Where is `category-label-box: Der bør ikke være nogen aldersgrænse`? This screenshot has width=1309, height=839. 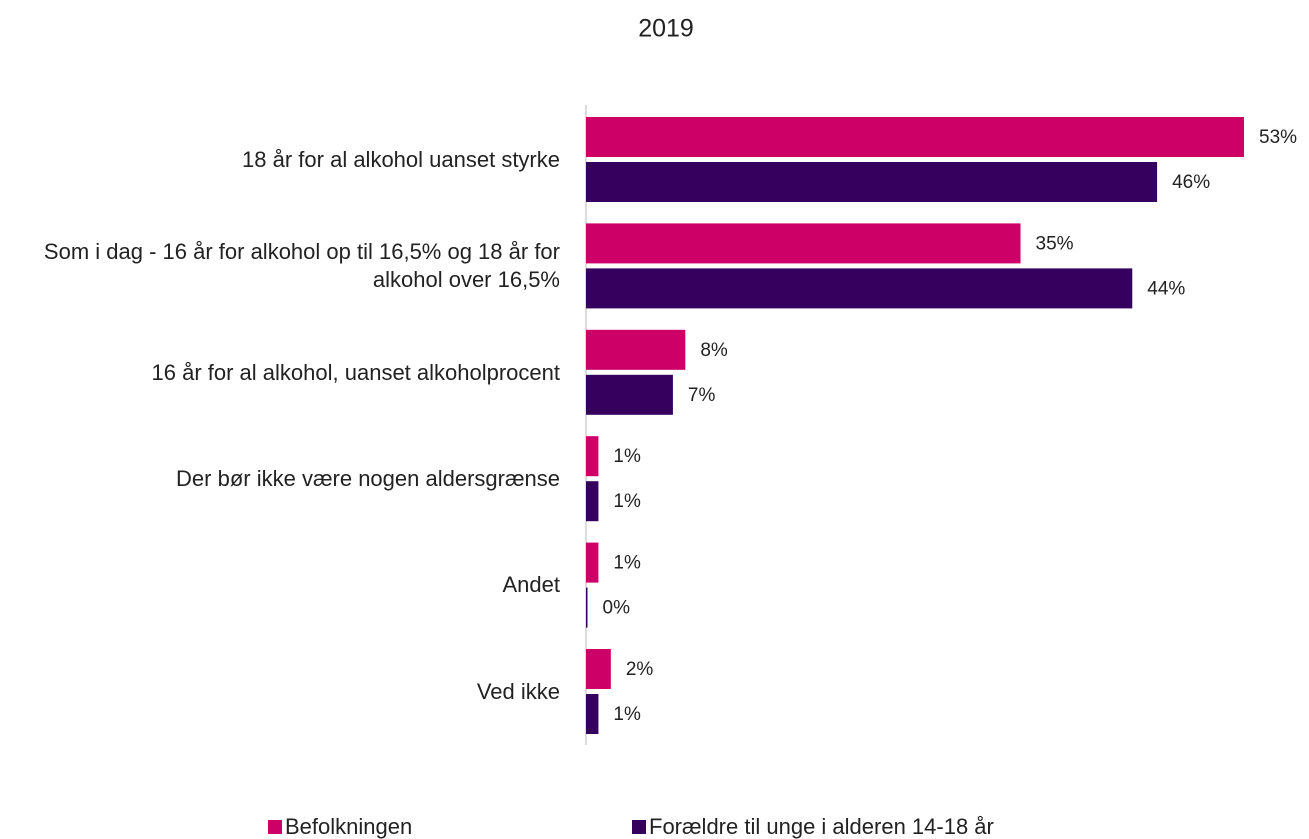 category-label-box: Der bør ikke være nogen aldersgrænse is located at coordinates (368, 478).